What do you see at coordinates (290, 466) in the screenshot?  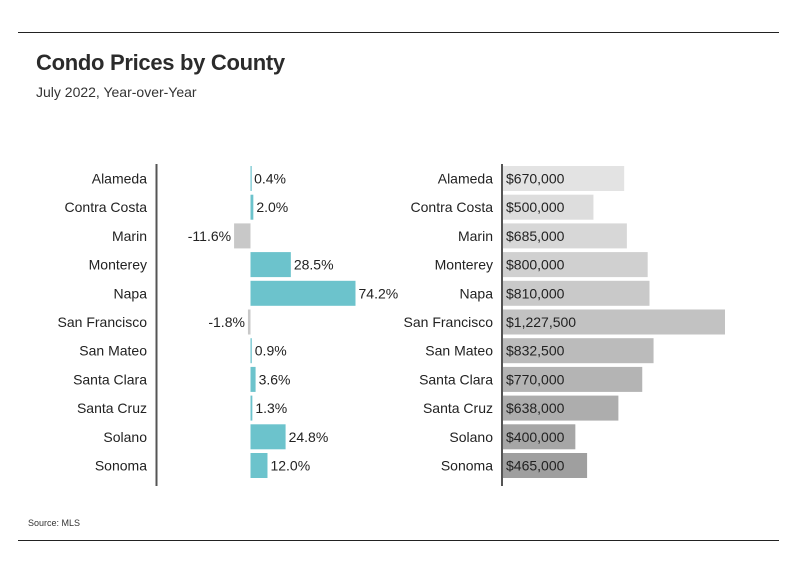 I see `change-value-label-sonoma: 12.0%` at bounding box center [290, 466].